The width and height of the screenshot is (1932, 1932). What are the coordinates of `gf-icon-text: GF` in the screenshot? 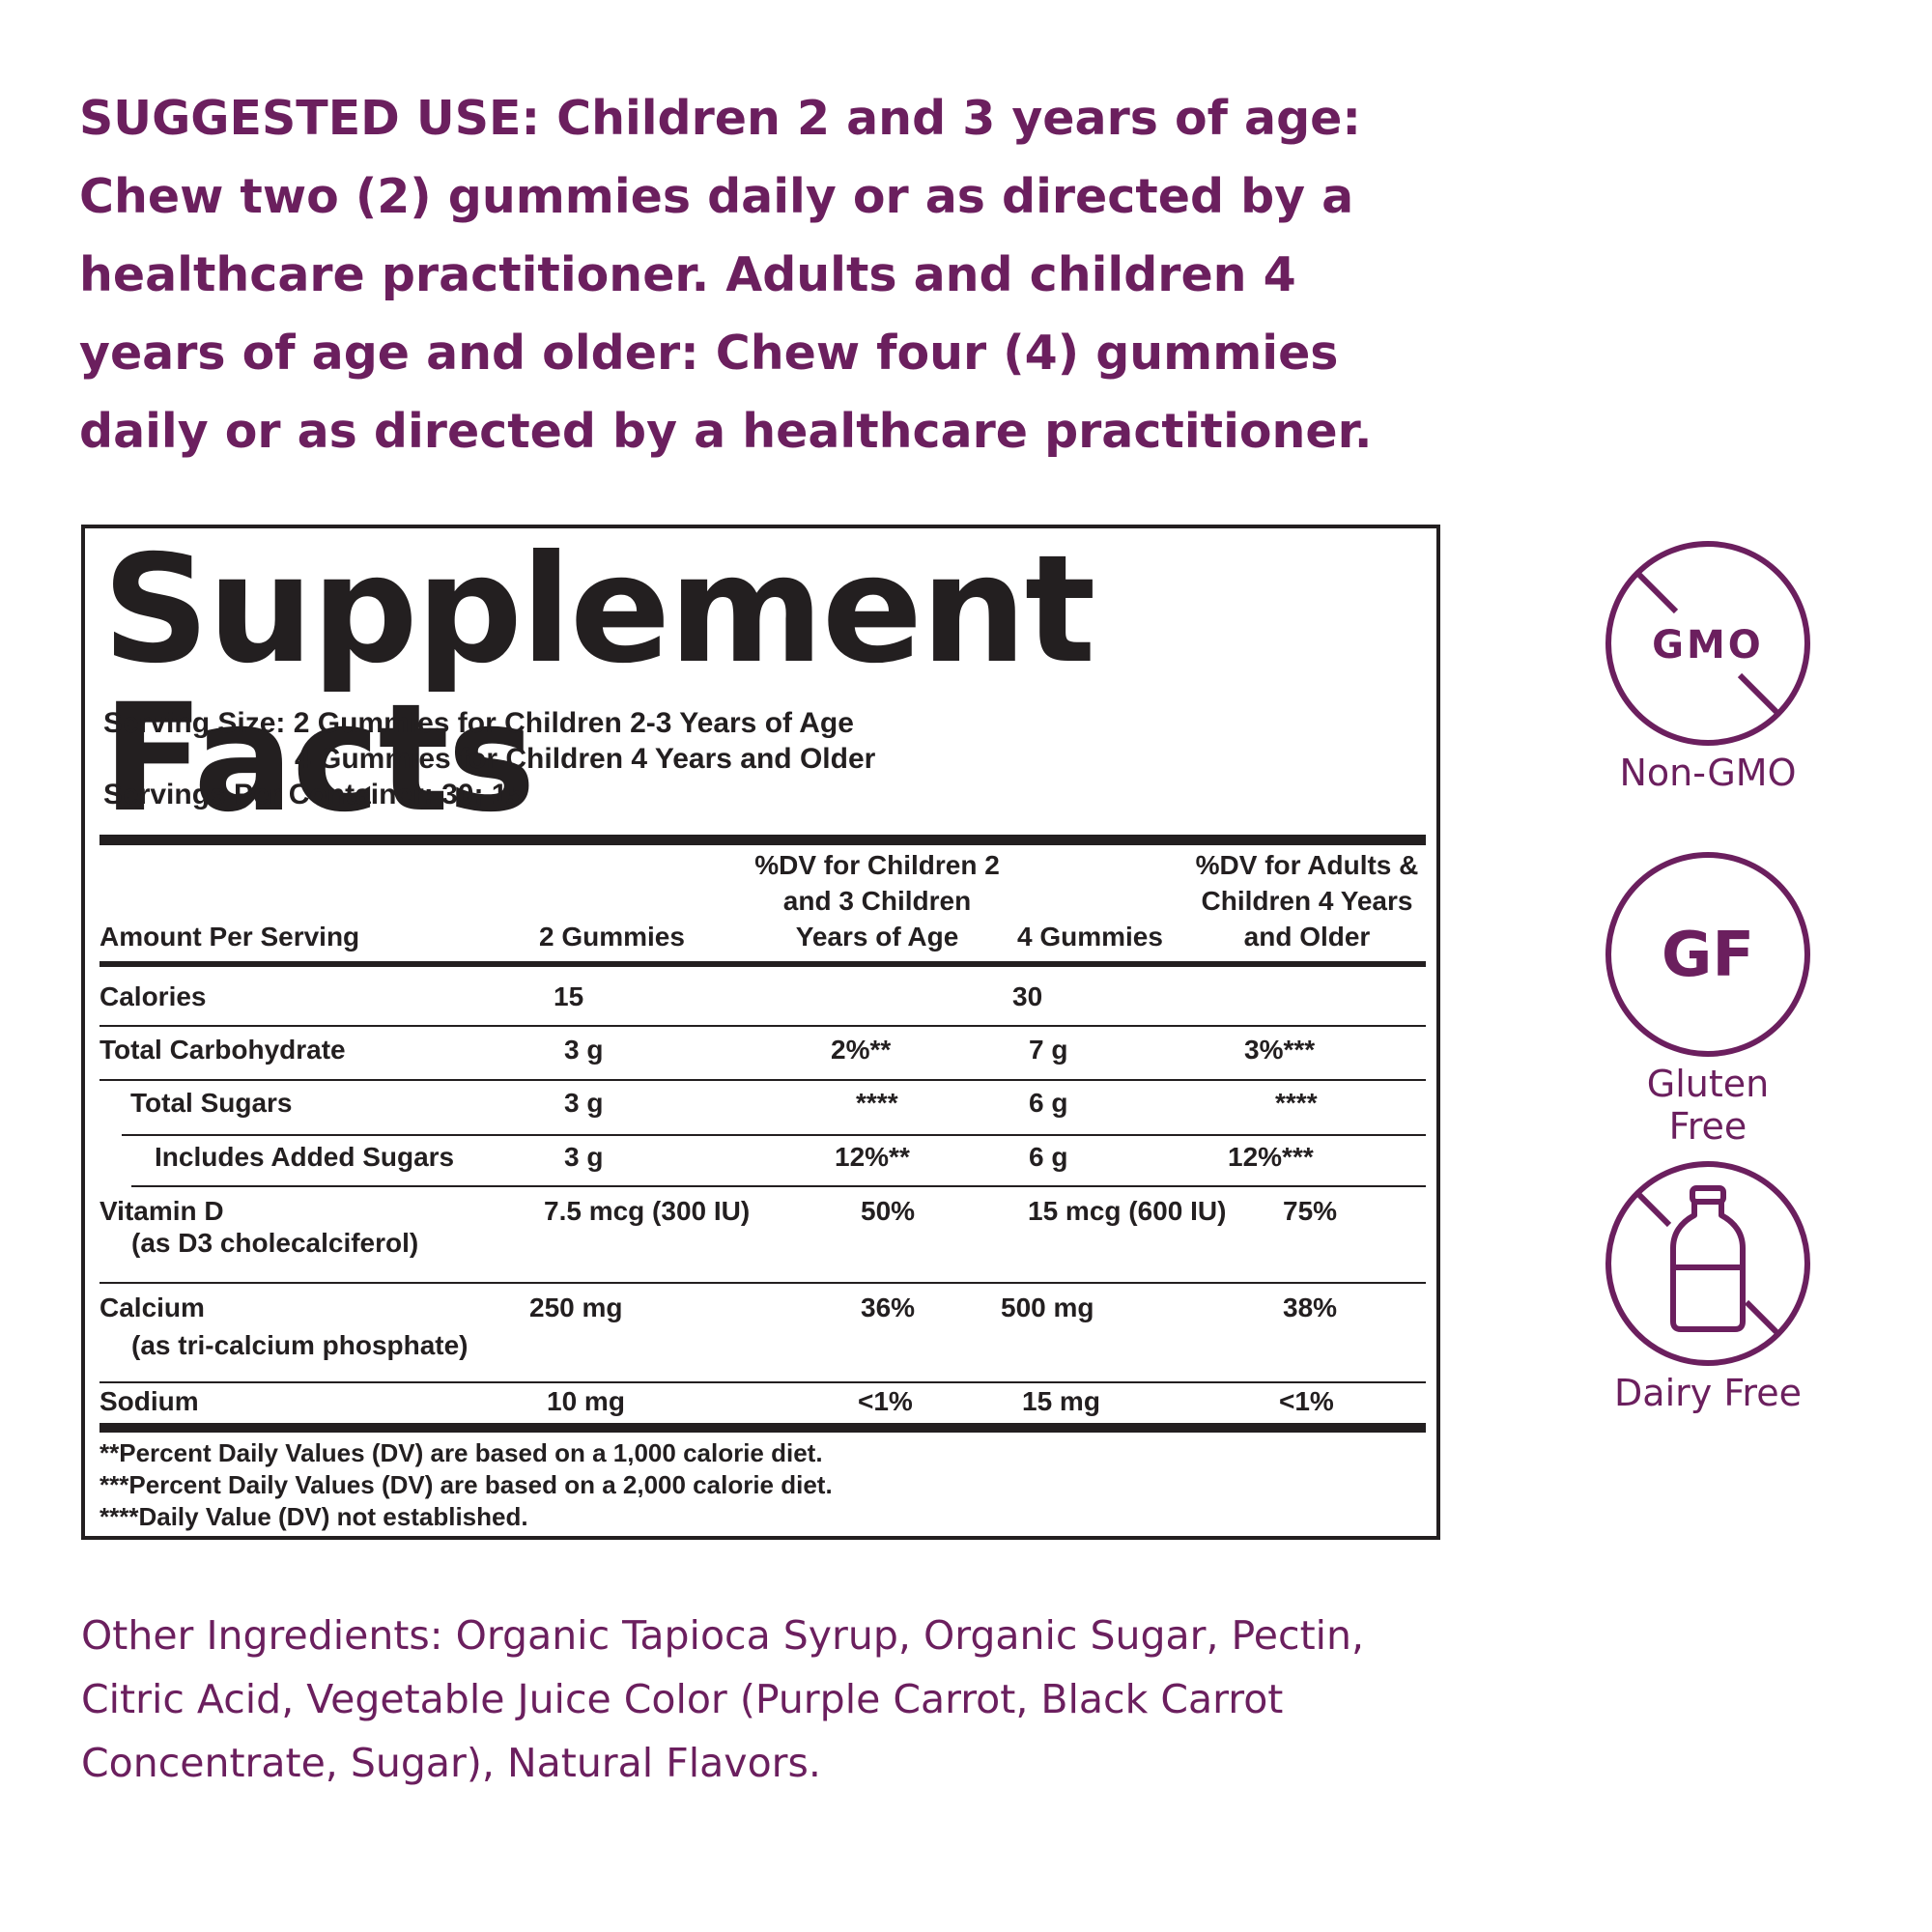 It's located at (1708, 955).